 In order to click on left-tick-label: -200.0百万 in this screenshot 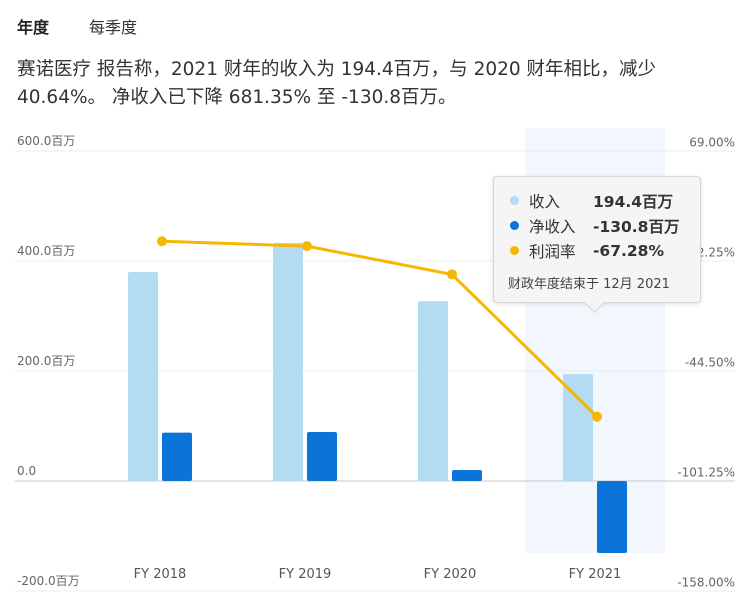, I will do `click(48, 581)`.